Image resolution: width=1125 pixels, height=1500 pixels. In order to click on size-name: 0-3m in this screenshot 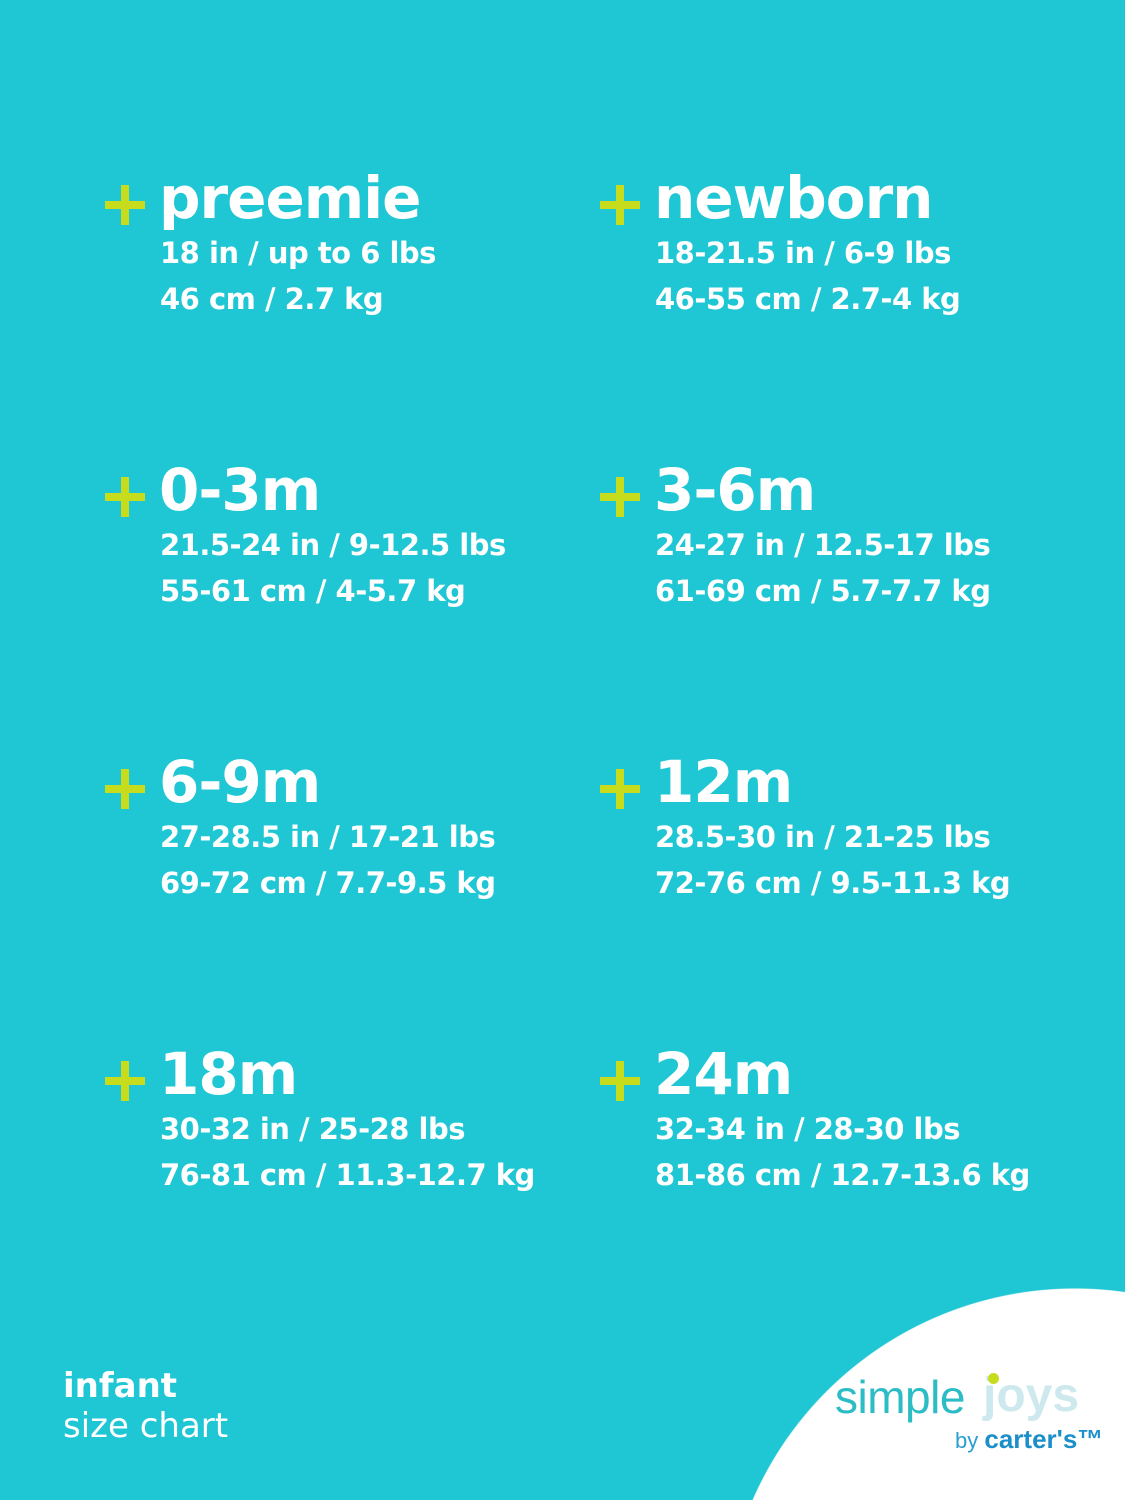, I will do `click(240, 490)`.